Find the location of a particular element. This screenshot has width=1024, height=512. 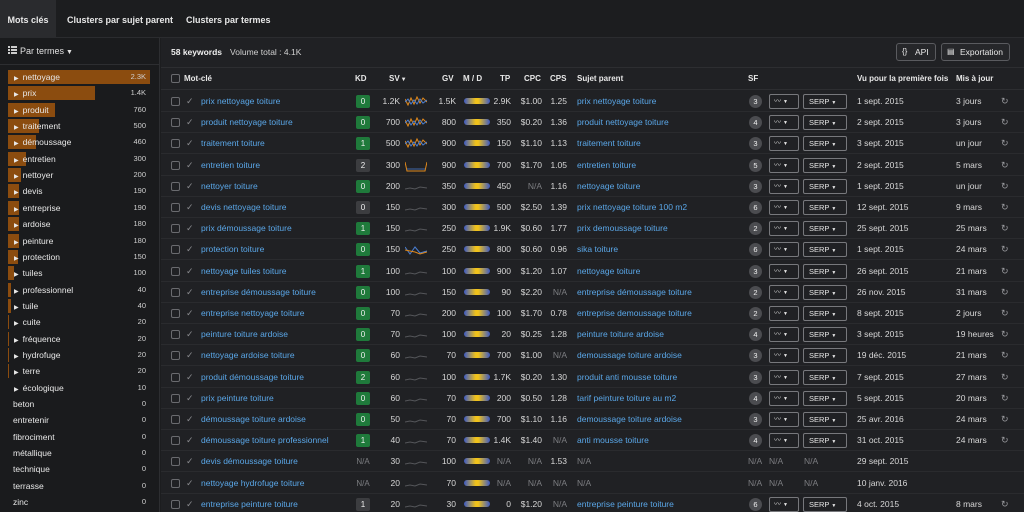

parent-topic-link: nettoyage toiture is located at coordinates (609, 185).